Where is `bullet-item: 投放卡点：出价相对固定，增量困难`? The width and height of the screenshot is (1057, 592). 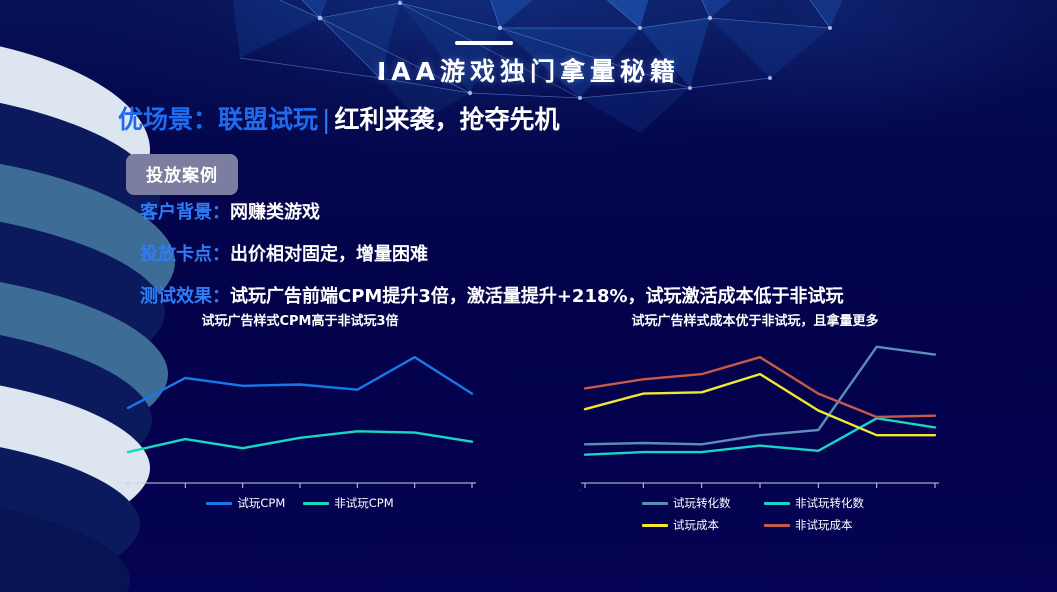
bullet-item: 投放卡点：出价相对固定，增量困难 is located at coordinates (580, 253).